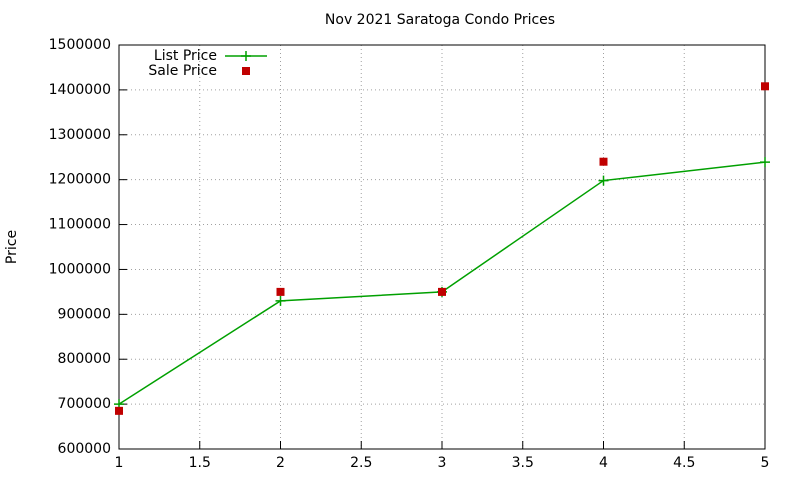 The width and height of the screenshot is (800, 480). What do you see at coordinates (442, 463) in the screenshot?
I see `x-tick-label: 3` at bounding box center [442, 463].